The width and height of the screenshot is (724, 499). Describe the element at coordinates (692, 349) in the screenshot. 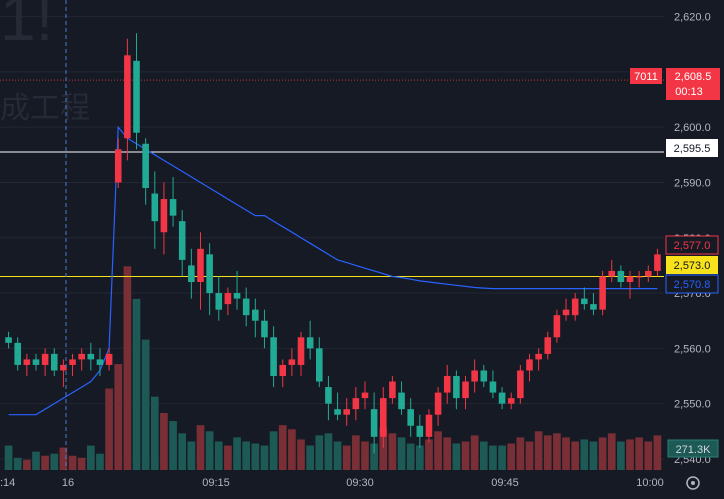

I see `price-tick: 2,560.0` at that location.